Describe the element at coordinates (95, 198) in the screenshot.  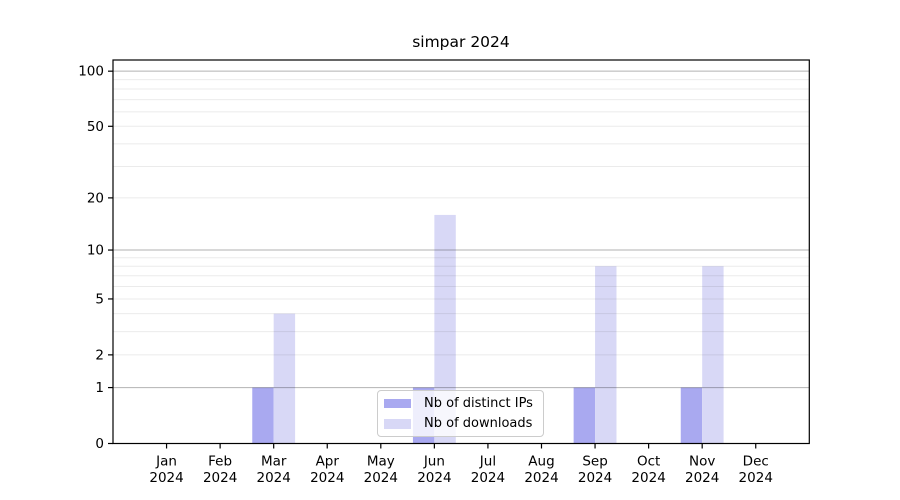
I see `y-tick-label-20: 20` at that location.